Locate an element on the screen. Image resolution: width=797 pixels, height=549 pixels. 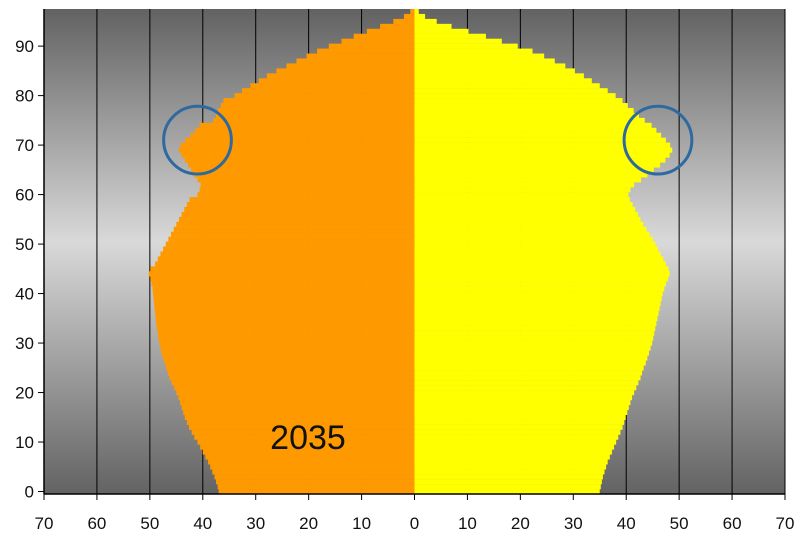
y-tick-label: 80 is located at coordinates (24, 96).